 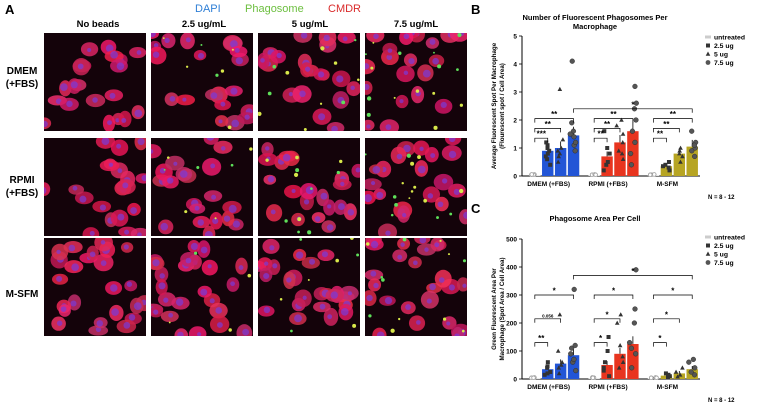 What do you see at coordinates (548, 315) in the screenshot?
I see `significance-label: 0.056` at bounding box center [548, 315].